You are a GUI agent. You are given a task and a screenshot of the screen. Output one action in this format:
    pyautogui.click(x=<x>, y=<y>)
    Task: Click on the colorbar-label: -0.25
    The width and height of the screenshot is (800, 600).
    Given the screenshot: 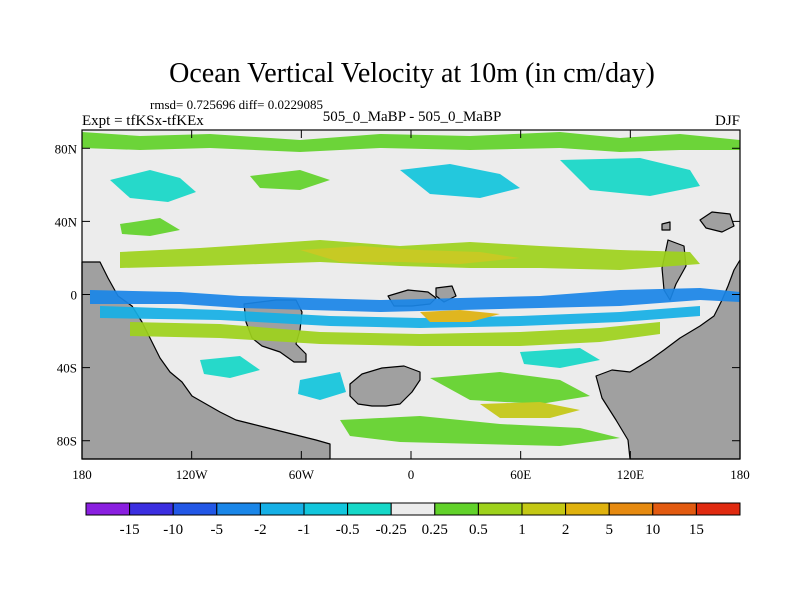 What is the action you would take?
    pyautogui.click(x=391, y=530)
    